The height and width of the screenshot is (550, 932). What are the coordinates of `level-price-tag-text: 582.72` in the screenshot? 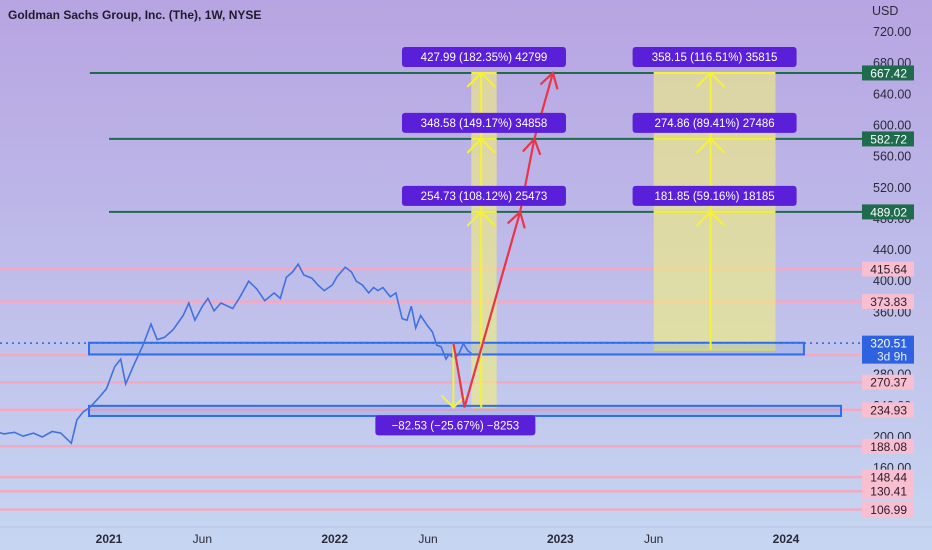 It's located at (888, 139).